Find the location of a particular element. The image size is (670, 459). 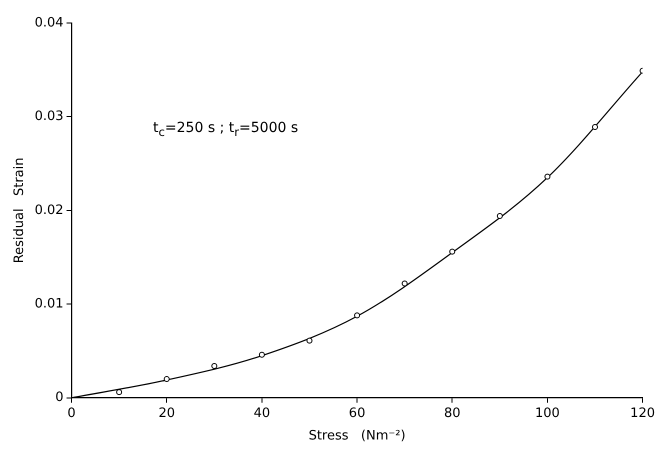

x-tick-label: 40 is located at coordinates (262, 413).